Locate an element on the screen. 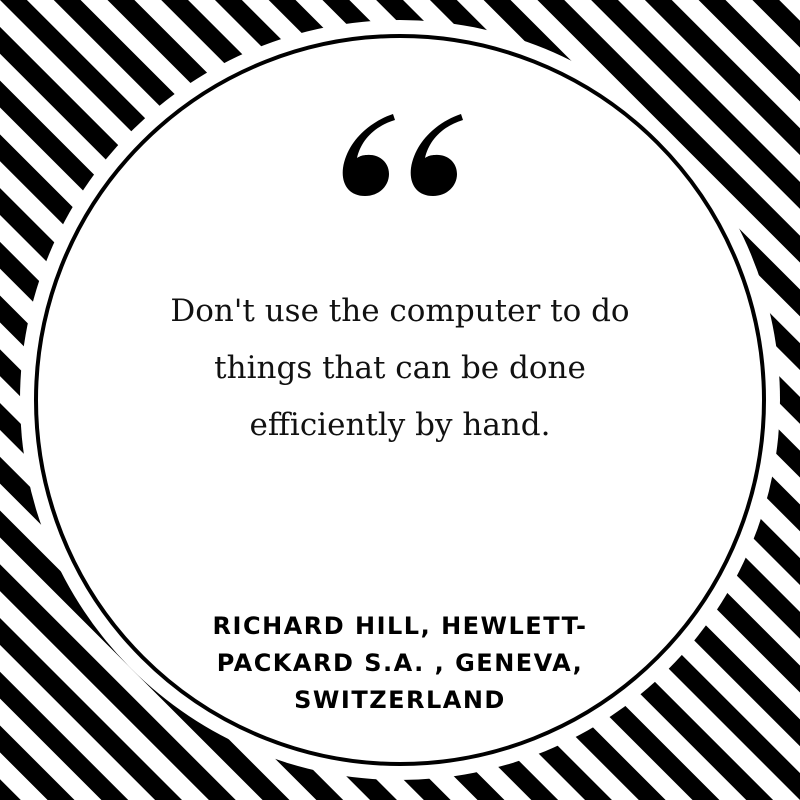 This screenshot has height=800, width=800. author-line: RICHARD HILL, HEWLETT- is located at coordinates (400, 626).